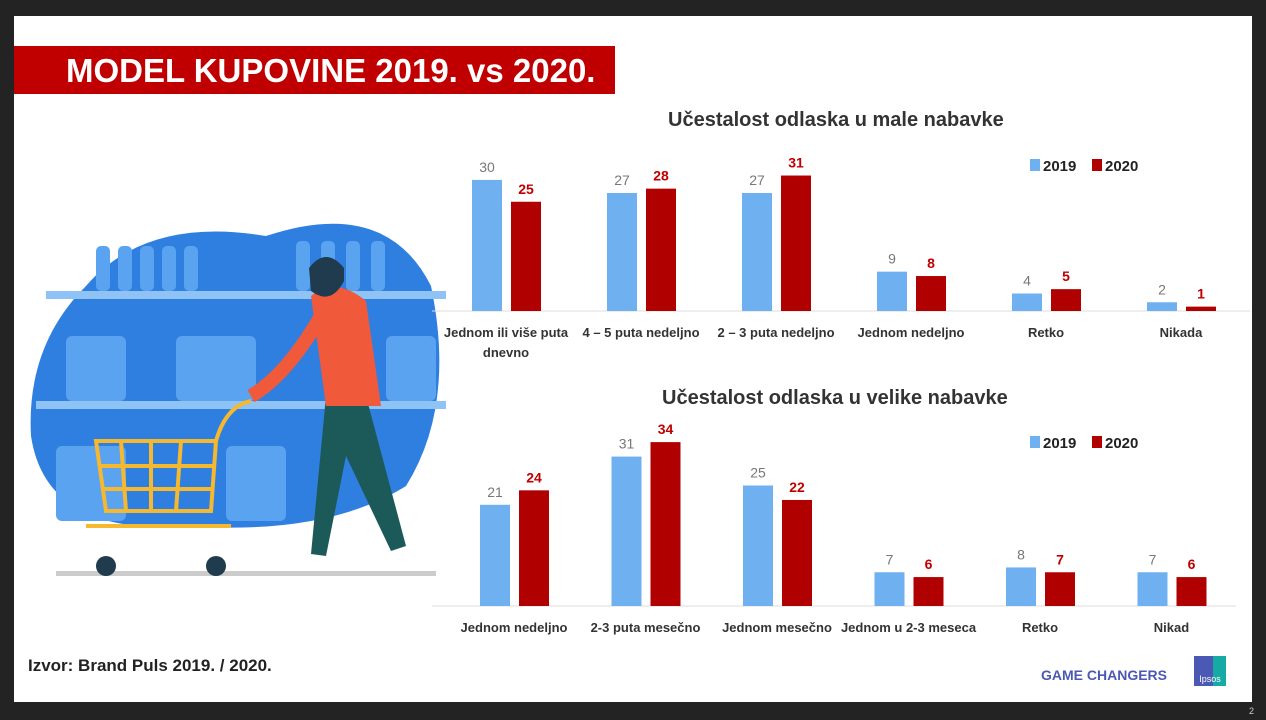 This screenshot has height=720, width=1266. I want to click on page-number: 2, so click(1251, 711).